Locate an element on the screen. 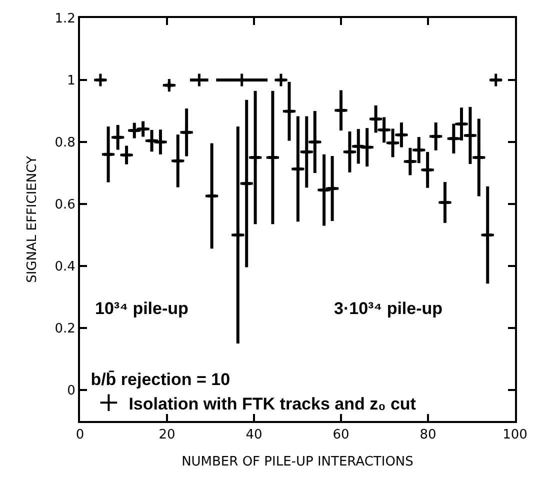  y-tick-label: 0.8 is located at coordinates (65, 143).